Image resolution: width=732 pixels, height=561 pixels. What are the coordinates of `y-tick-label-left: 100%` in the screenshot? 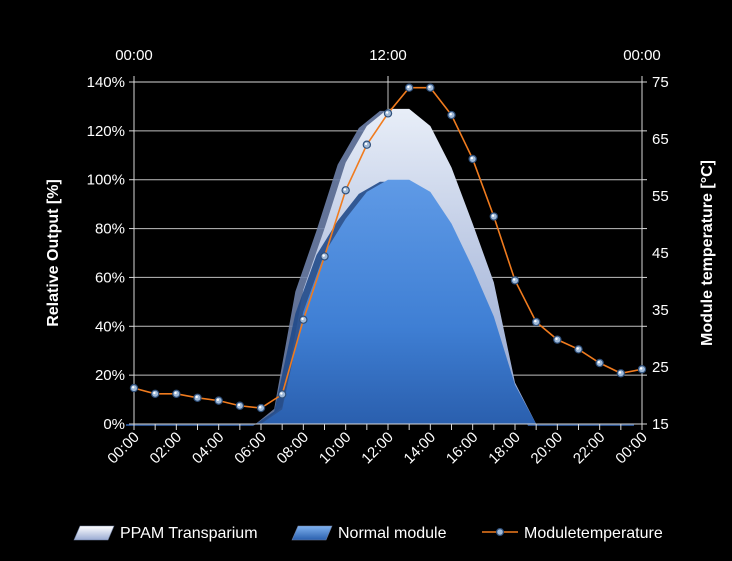 It's located at (106, 180).